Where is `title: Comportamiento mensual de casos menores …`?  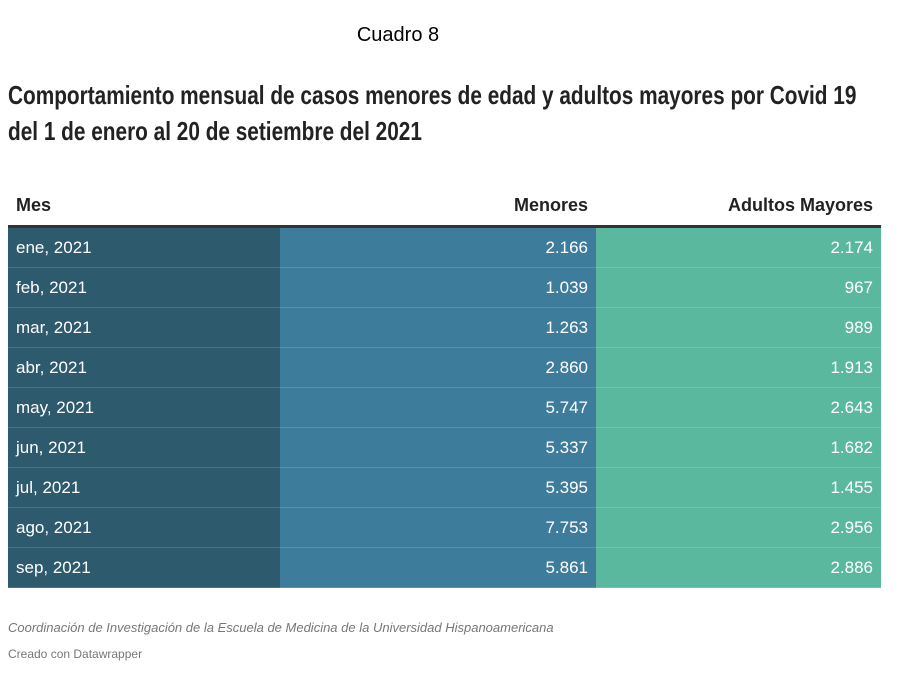 title: Comportamiento mensual de casos menores … is located at coordinates (432, 95).